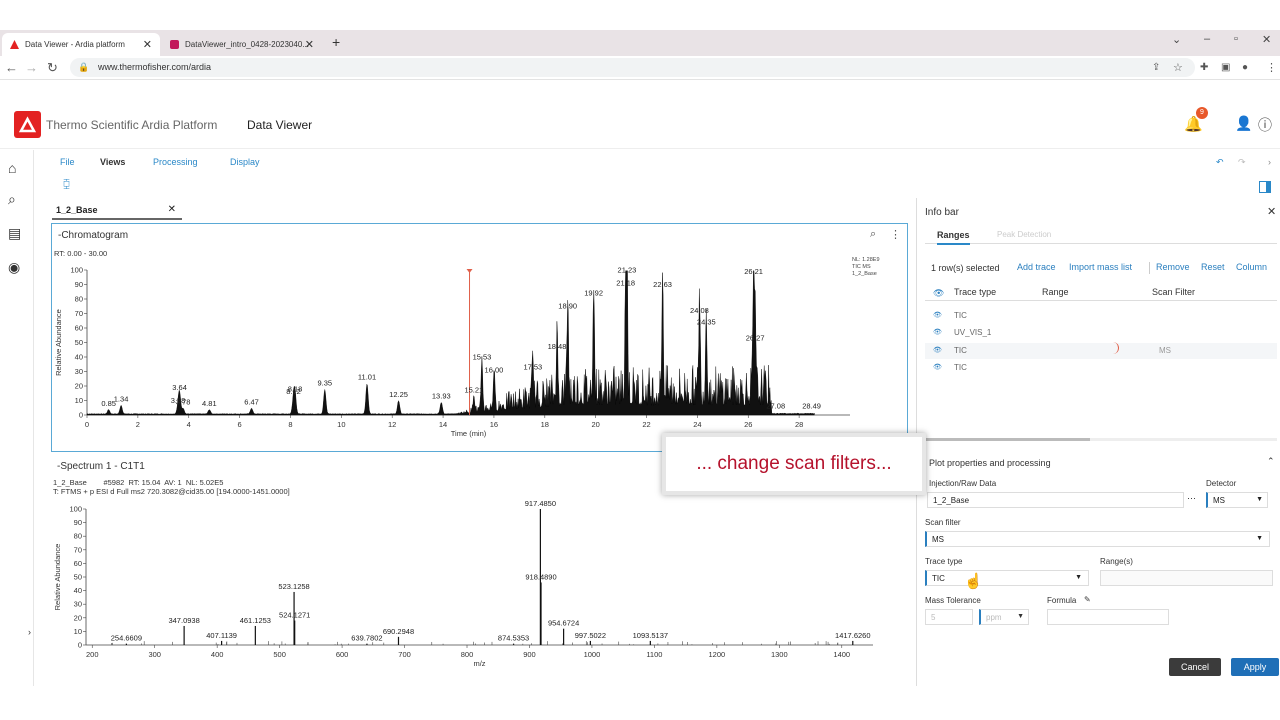  Describe the element at coordinates (1252, 267) in the screenshot. I see `column-button: Column` at that location.